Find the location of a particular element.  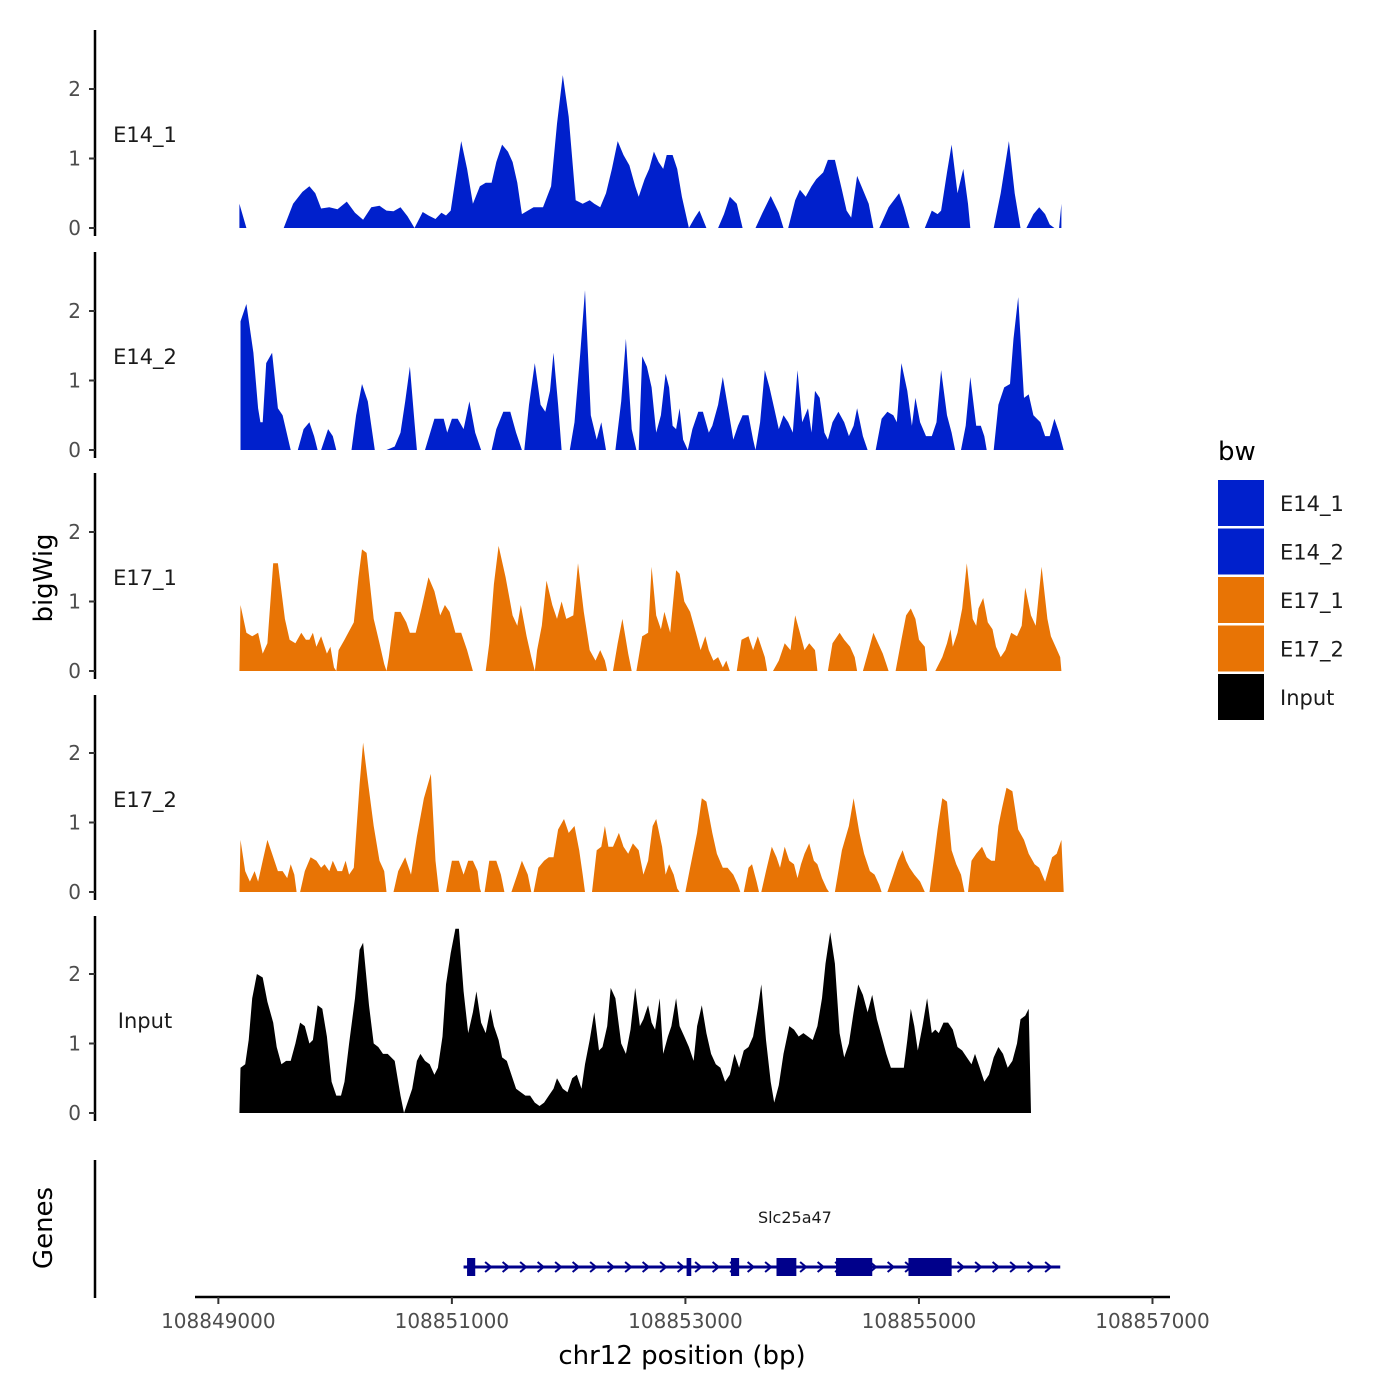

gene-label: Slc25a47 is located at coordinates (795, 1217).